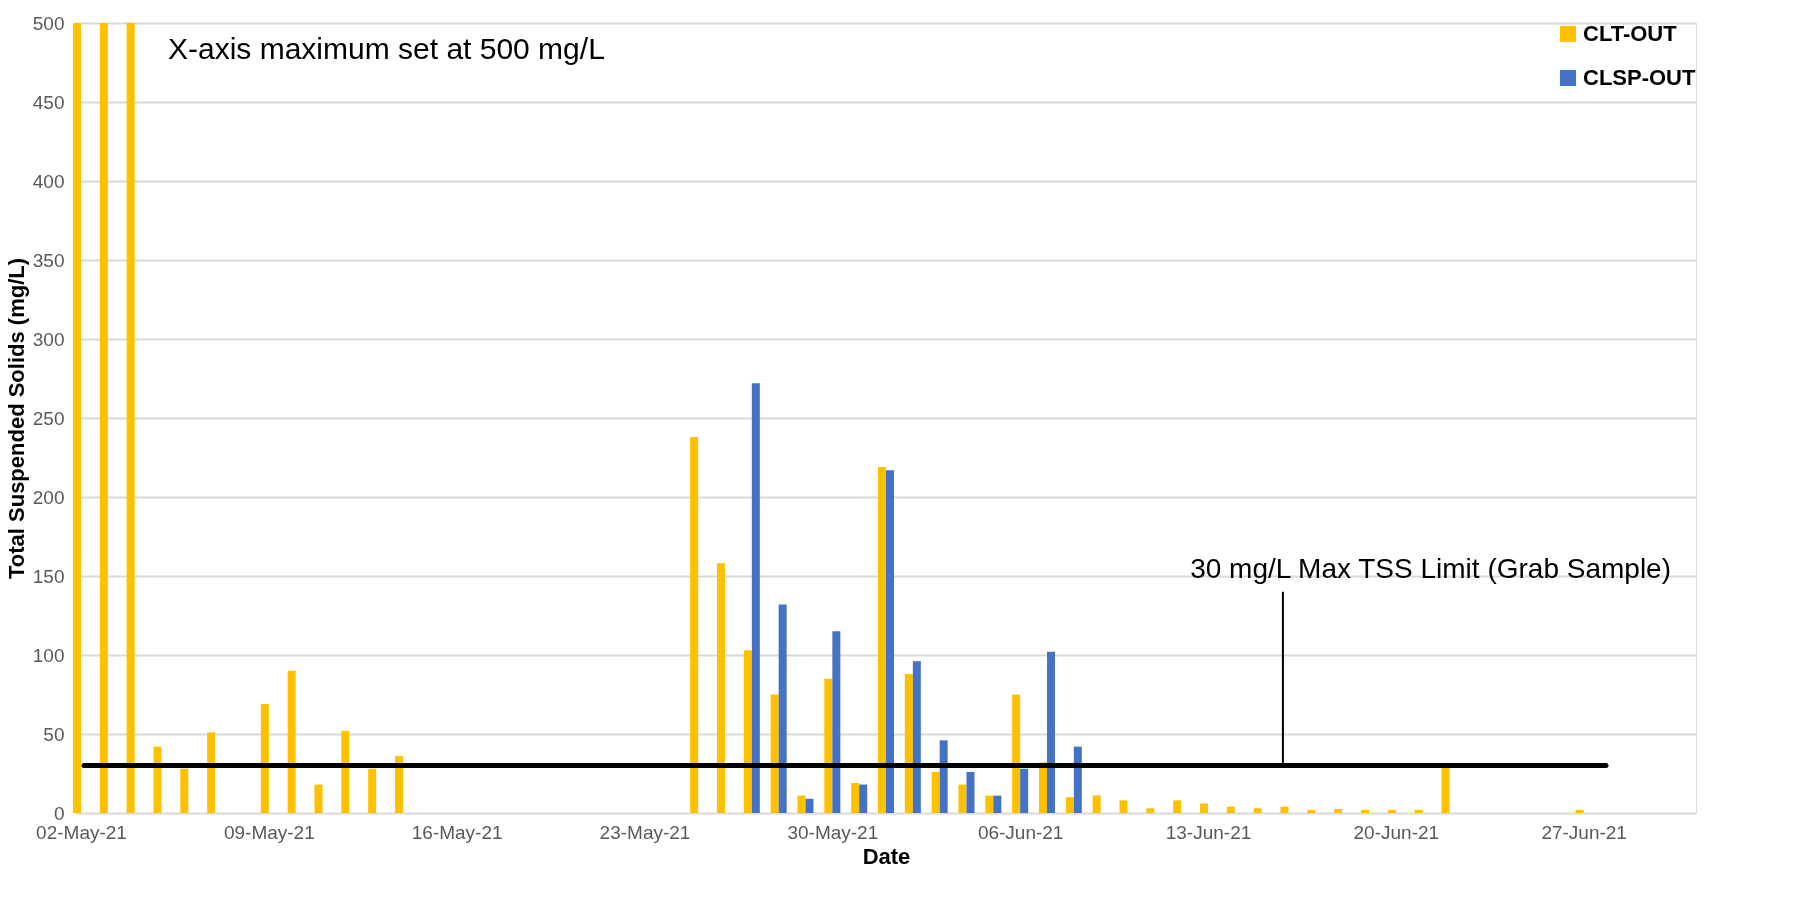 The width and height of the screenshot is (1794, 912). Describe the element at coordinates (833, 832) in the screenshot. I see `x-tick-label: 30-May-21` at that location.